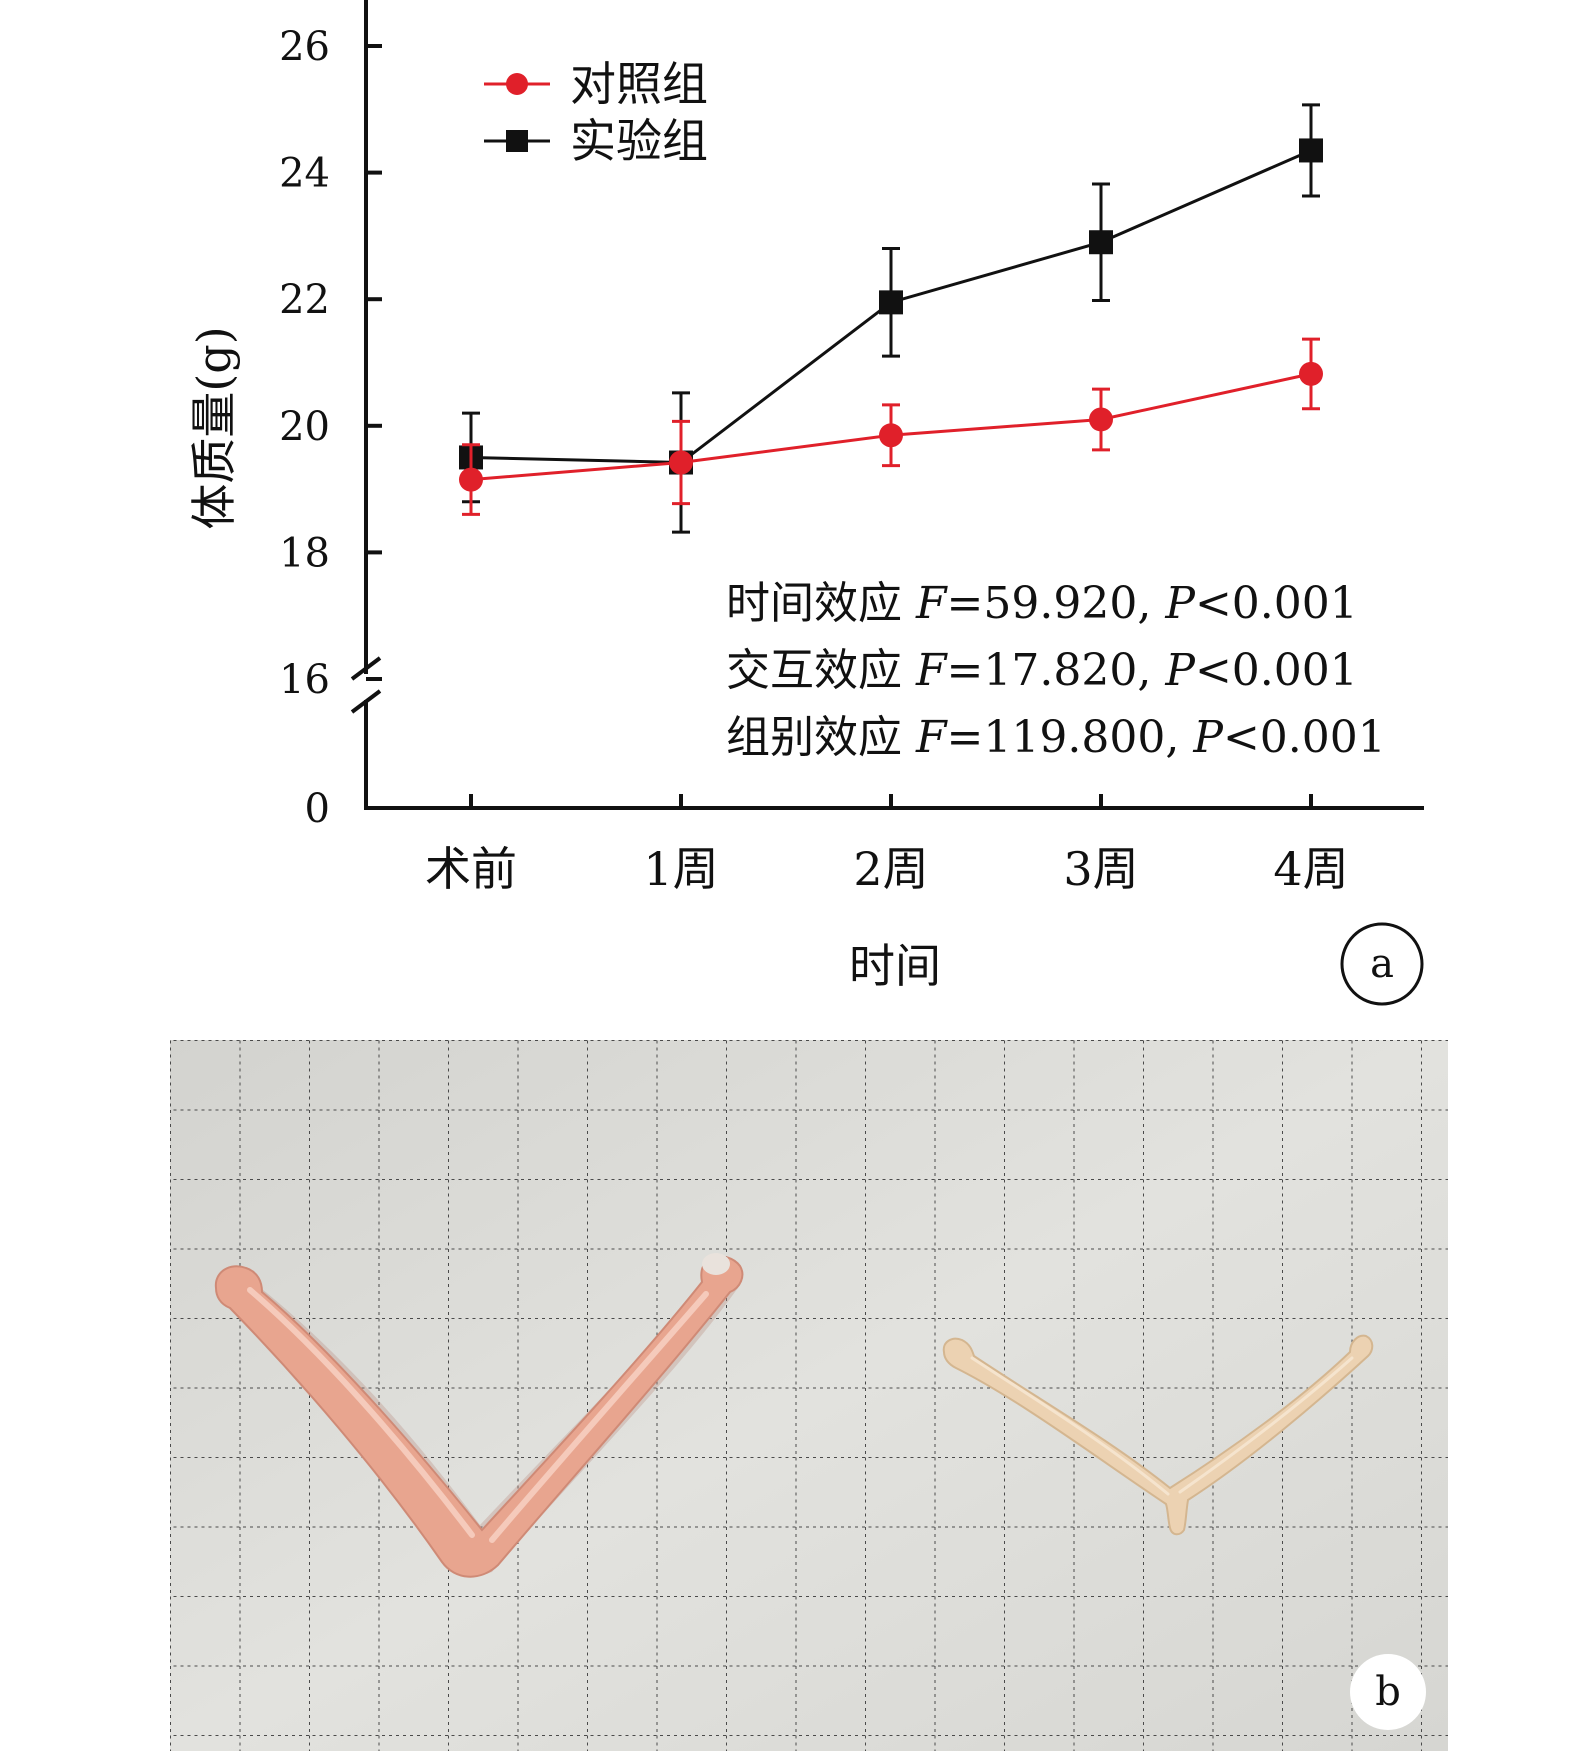  I want to click on legend: 对照组 实验组, so click(596, 112).